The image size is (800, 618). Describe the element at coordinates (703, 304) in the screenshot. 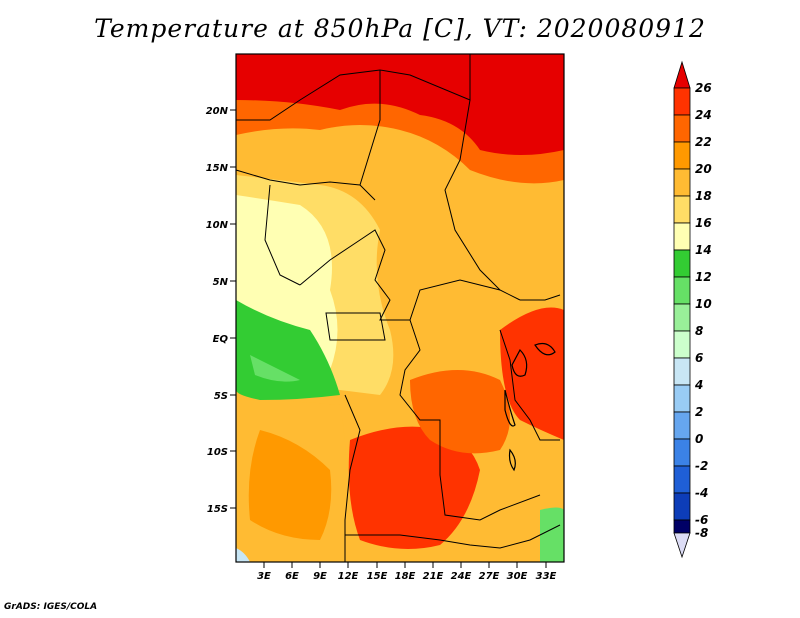

I see `colorbar-label: 10` at that location.